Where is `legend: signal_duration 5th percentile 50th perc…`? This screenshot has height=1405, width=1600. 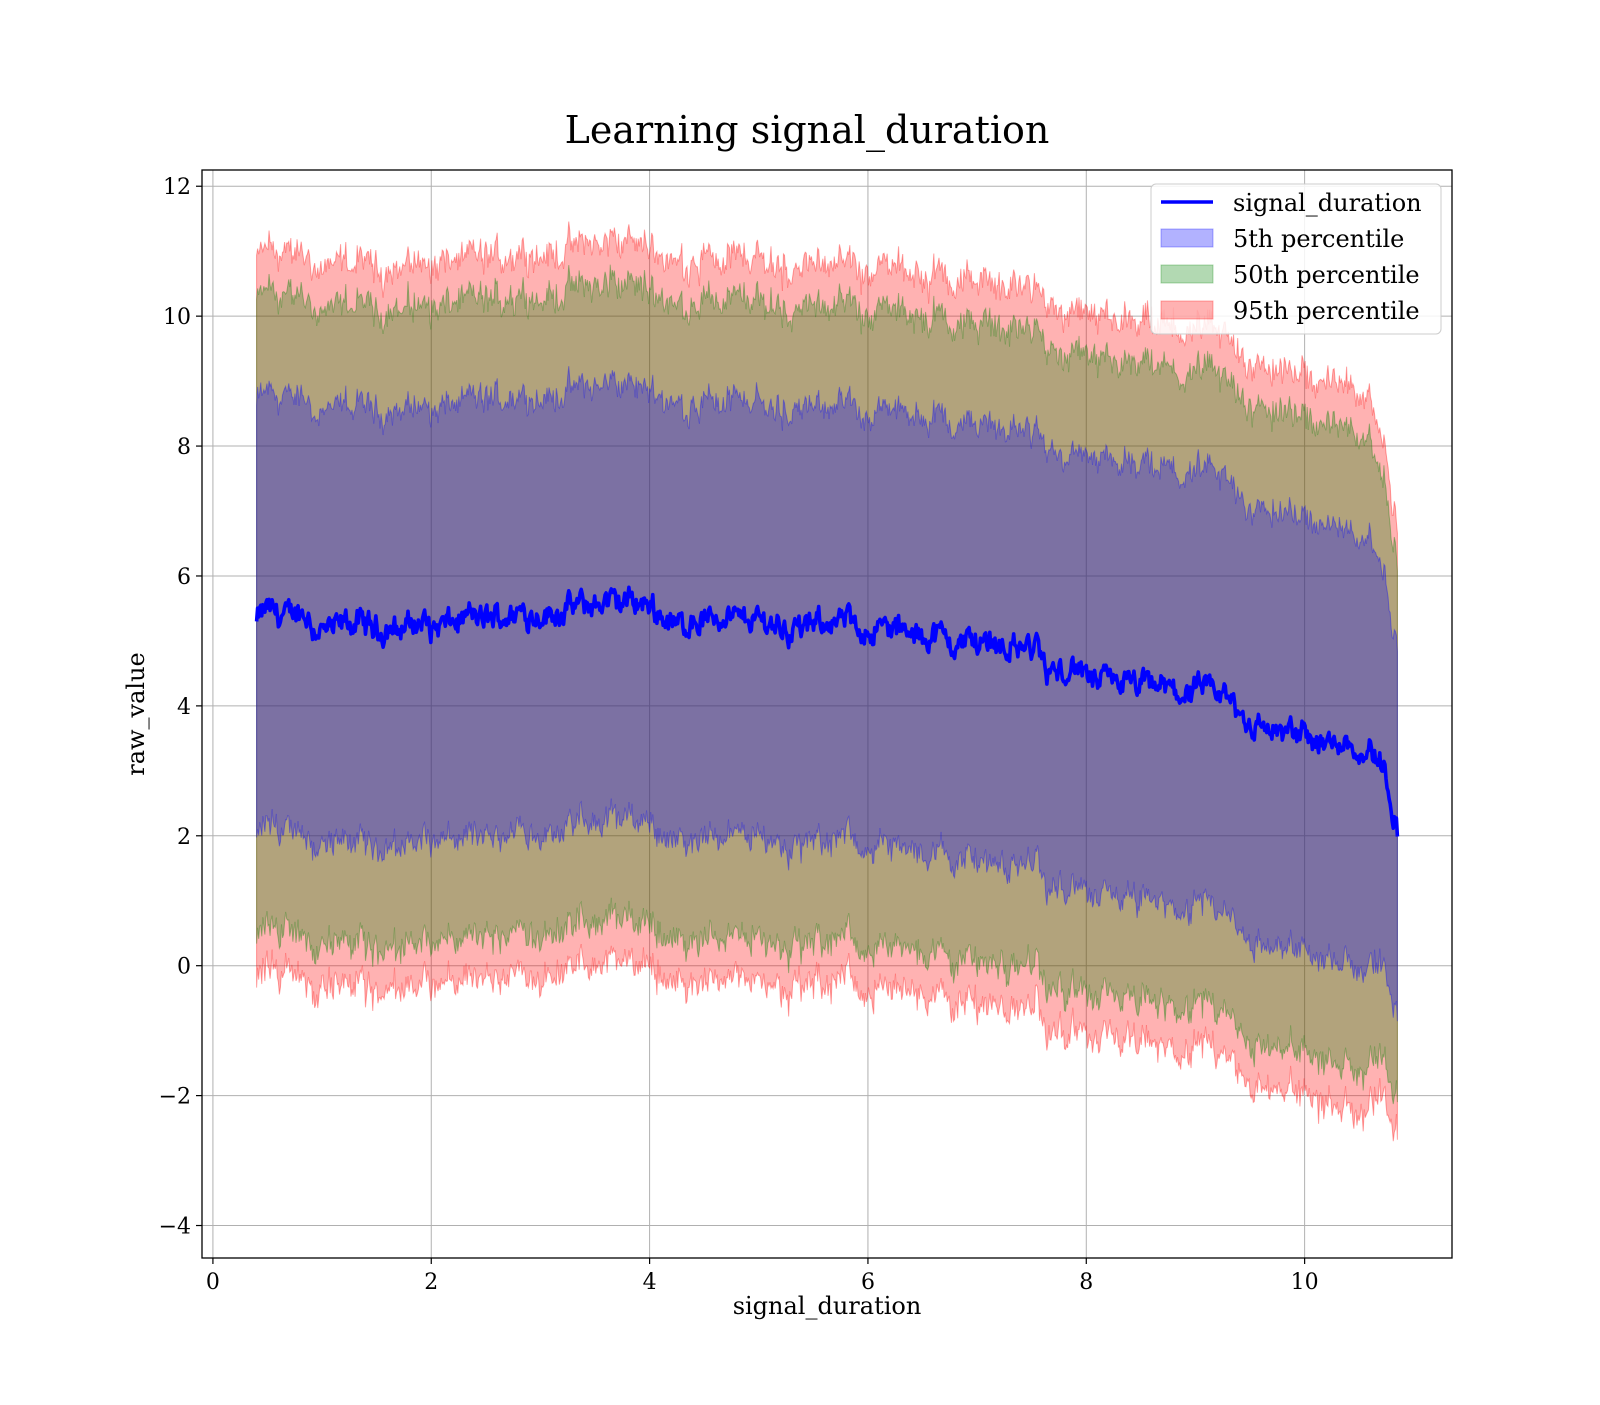
legend: signal_duration 5th percentile 50th perc… is located at coordinates (1296, 259).